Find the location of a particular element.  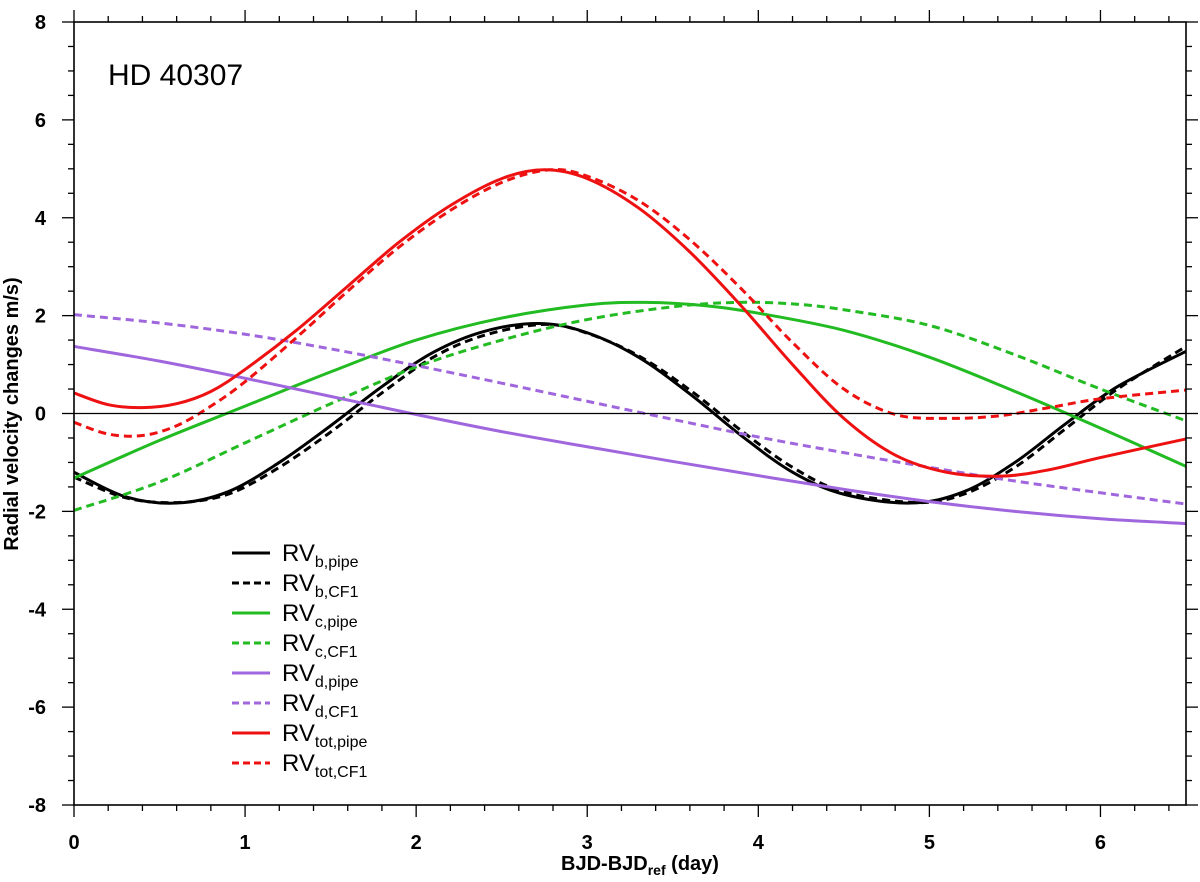

x-tick-label: 2 is located at coordinates (416, 843).